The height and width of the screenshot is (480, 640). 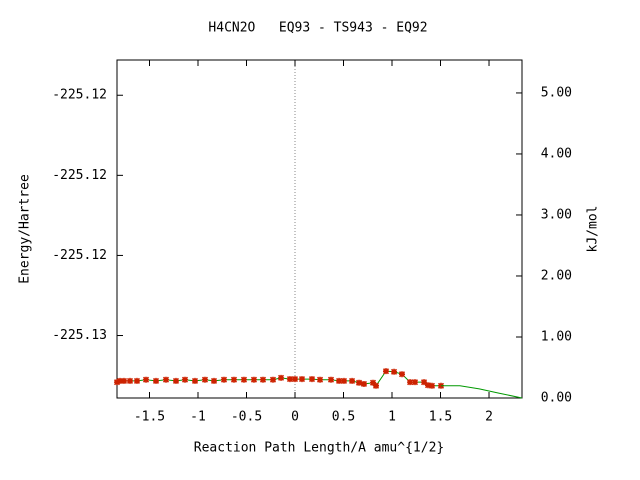 I want to click on x-tick-label: 1, so click(x=392, y=417).